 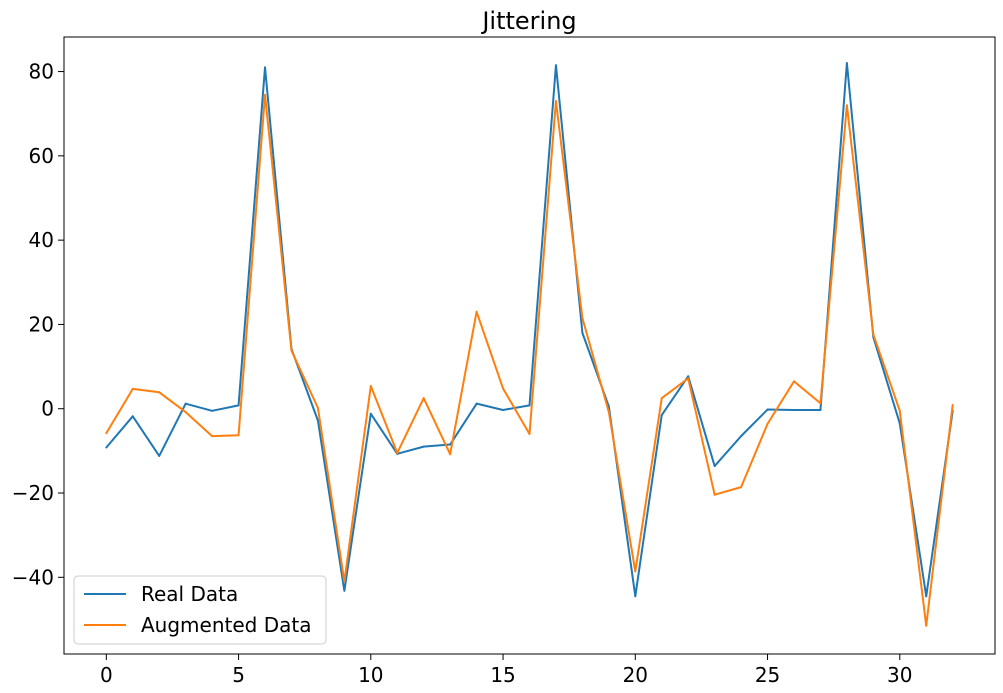 I want to click on x-tick-label: 30, so click(x=899, y=675).